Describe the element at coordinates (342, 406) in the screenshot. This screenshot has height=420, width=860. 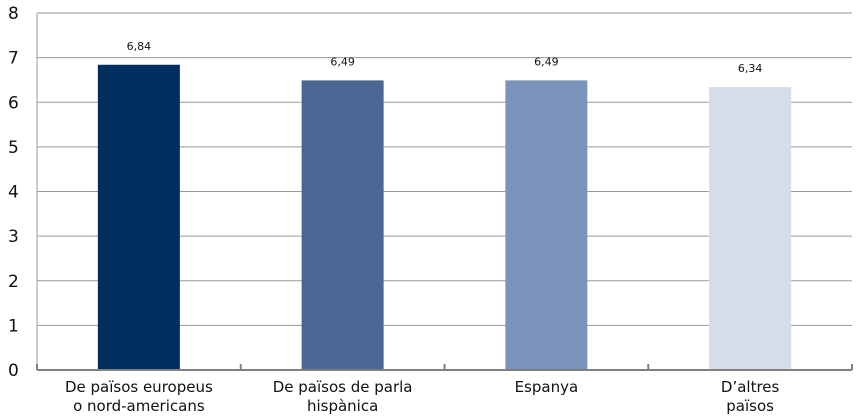
I see `x-category-label: hispànica` at that location.